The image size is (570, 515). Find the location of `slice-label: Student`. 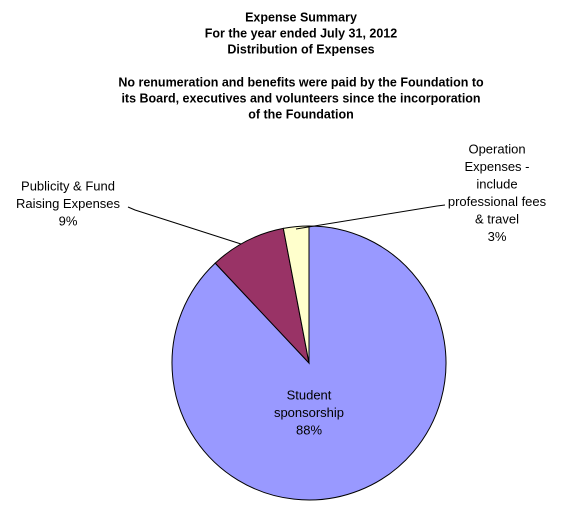

slice-label: Student is located at coordinates (309, 394).